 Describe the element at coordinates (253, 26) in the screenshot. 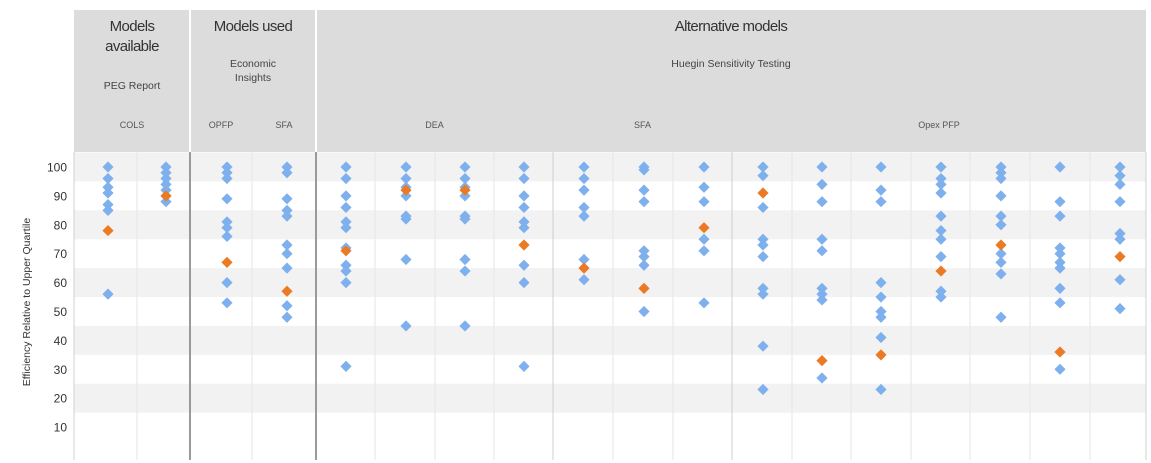

I see `group-title: Models used` at that location.